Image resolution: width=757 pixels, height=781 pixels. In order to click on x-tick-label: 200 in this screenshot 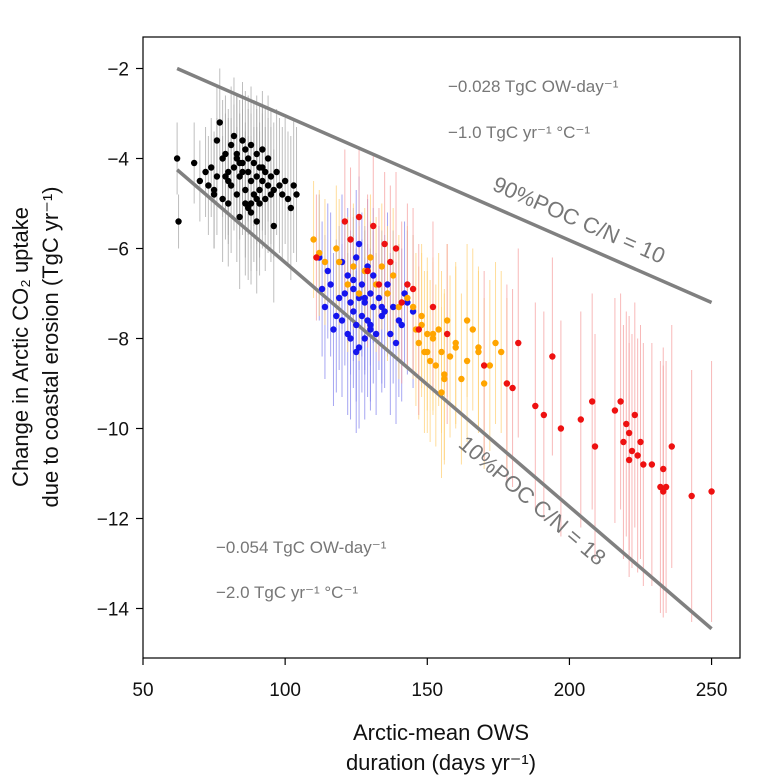, I will do `click(570, 690)`.